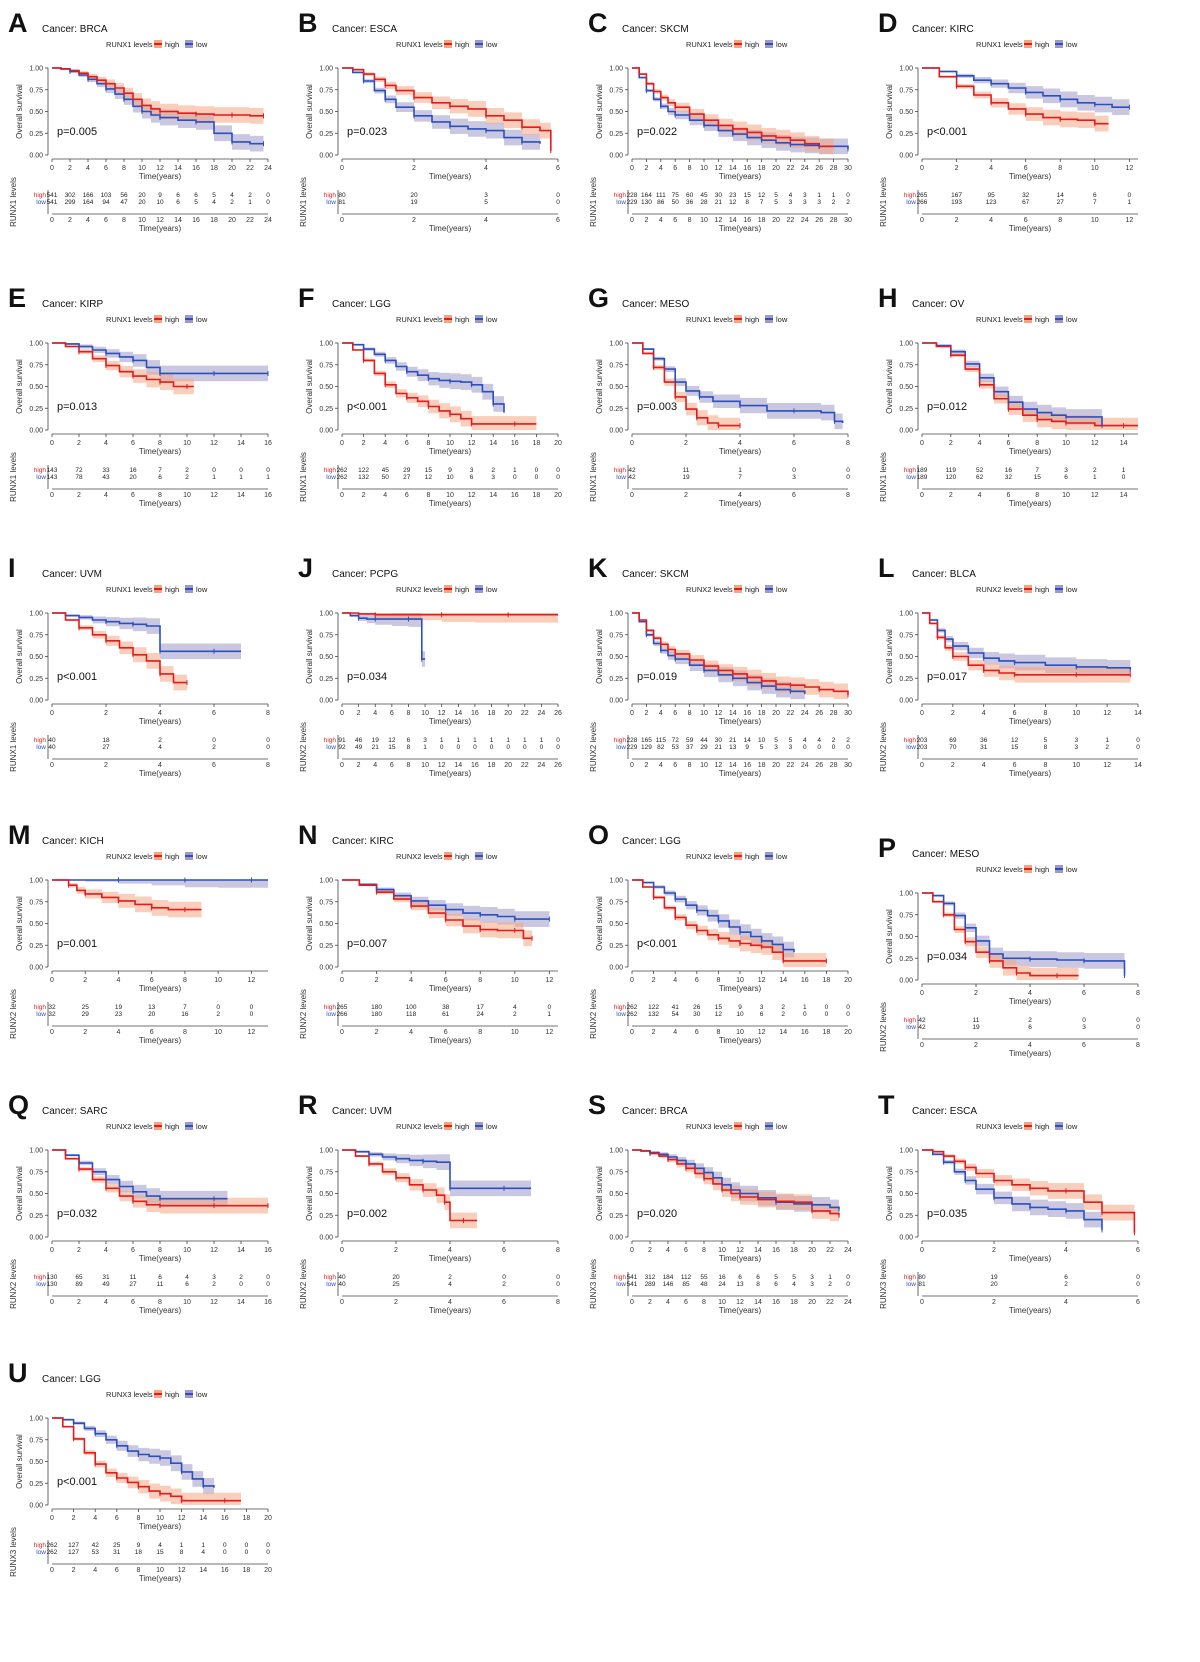 The image size is (1200, 1662). Describe the element at coordinates (414, 202) in the screenshot. I see `risk-count-low: 19` at that location.